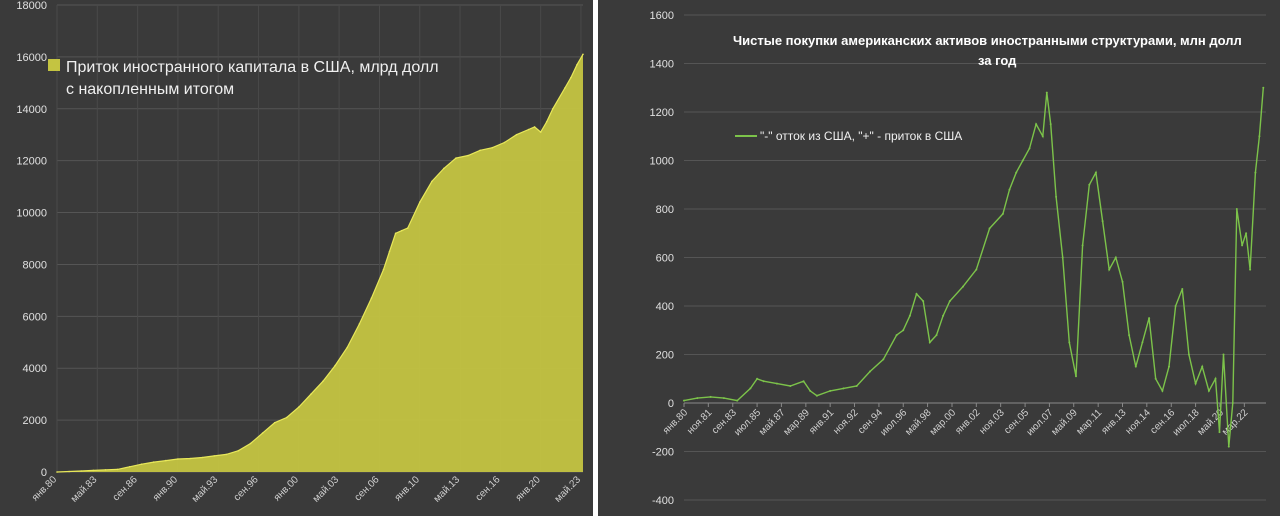  I want to click on x-tick-label: ноя.03, so click(992, 422).